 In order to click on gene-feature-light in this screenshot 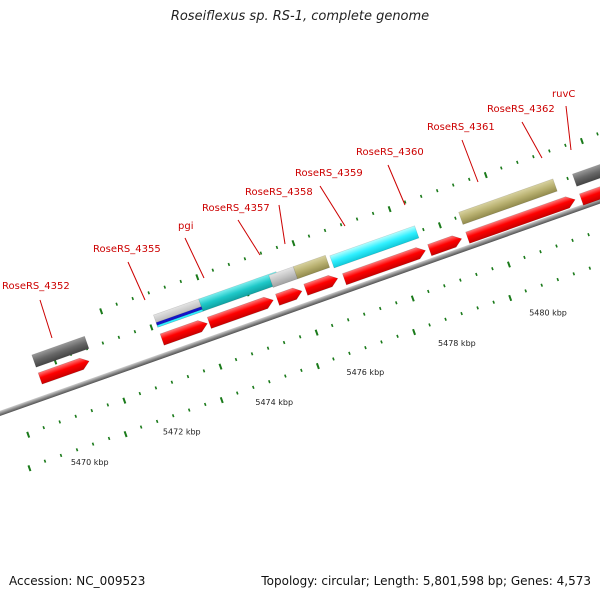, I will do `click(283, 277)`.